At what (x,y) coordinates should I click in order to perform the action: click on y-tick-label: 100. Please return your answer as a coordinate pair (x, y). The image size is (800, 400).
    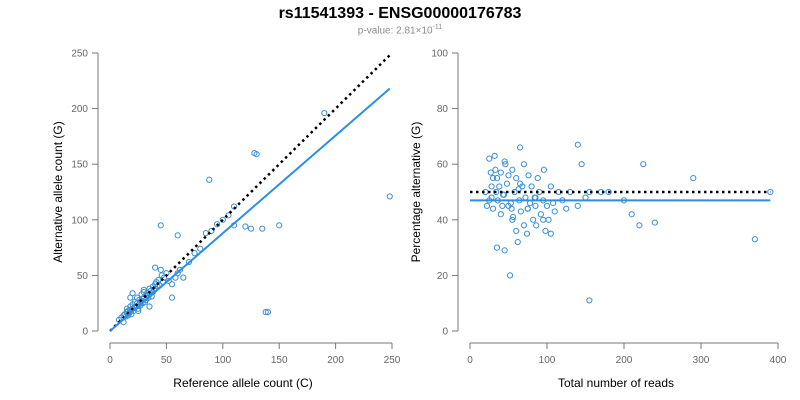
    Looking at the image, I should click on (439, 54).